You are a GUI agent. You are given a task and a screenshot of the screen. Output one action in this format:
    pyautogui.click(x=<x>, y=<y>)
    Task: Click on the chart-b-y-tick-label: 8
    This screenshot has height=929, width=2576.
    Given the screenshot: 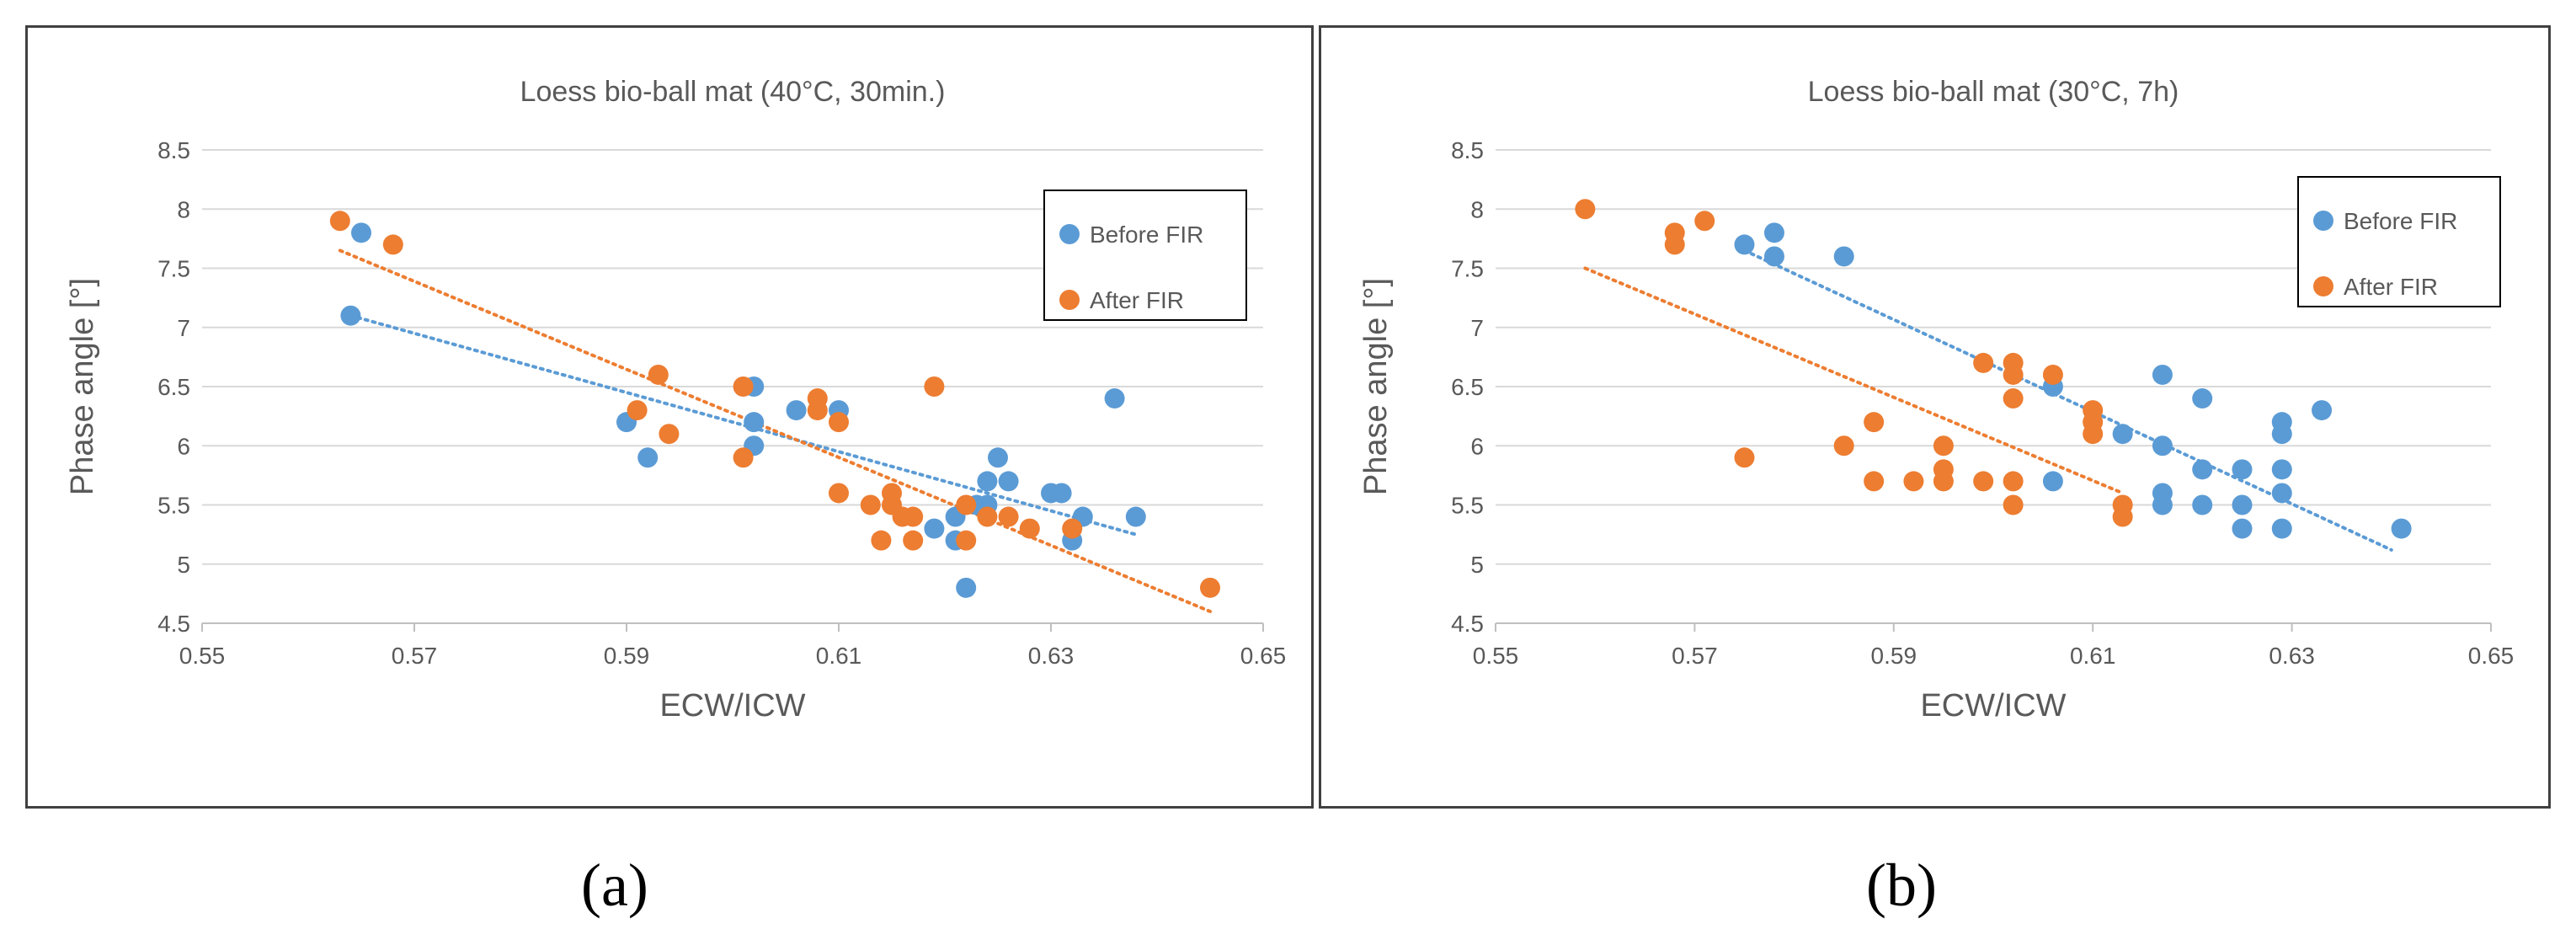 What is the action you would take?
    pyautogui.click(x=1477, y=209)
    